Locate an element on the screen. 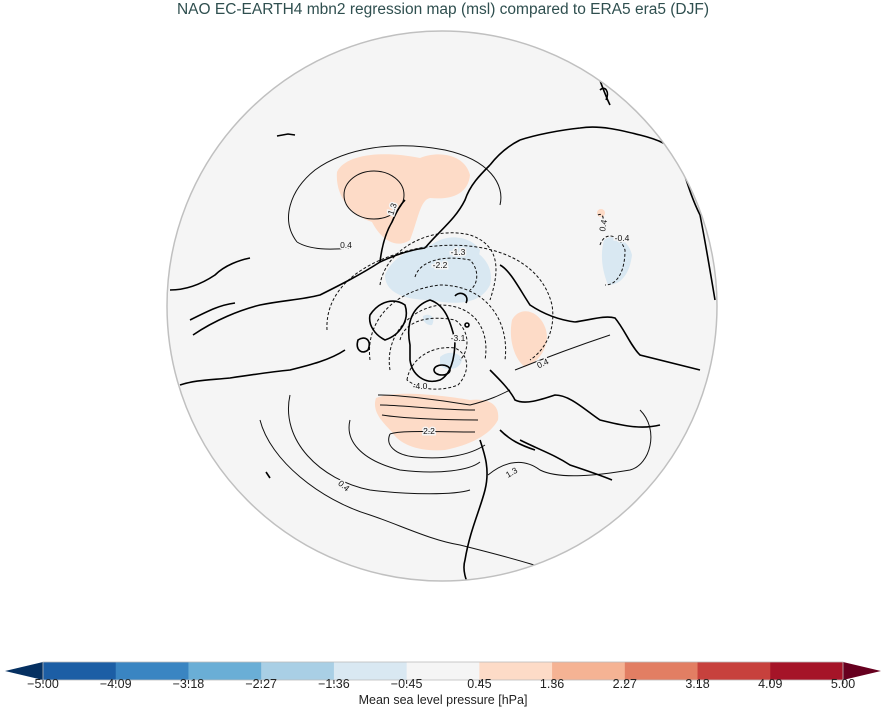 Image resolution: width=886 pixels, height=708 pixels. shade-atlantic-positive is located at coordinates (436, 422).